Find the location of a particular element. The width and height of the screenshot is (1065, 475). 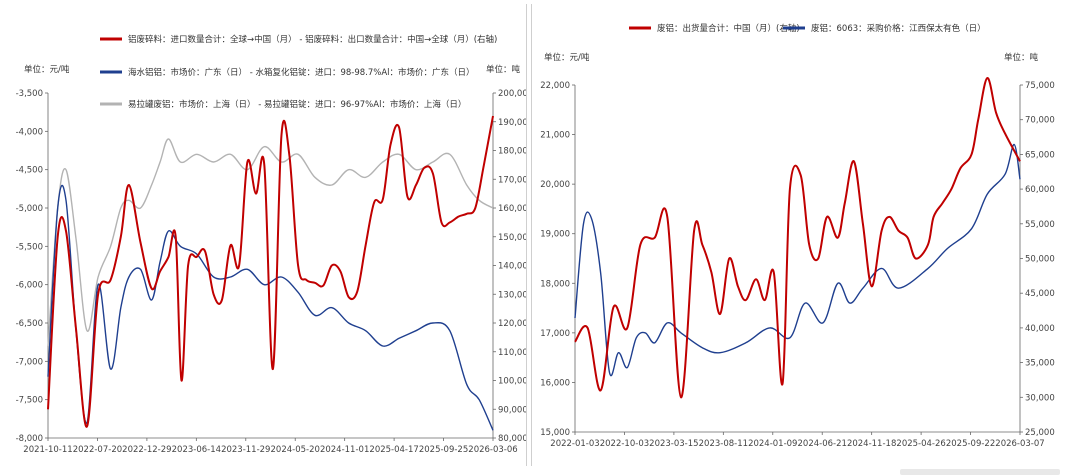

left-y-tick-label: -8,000 is located at coordinates (29, 439).